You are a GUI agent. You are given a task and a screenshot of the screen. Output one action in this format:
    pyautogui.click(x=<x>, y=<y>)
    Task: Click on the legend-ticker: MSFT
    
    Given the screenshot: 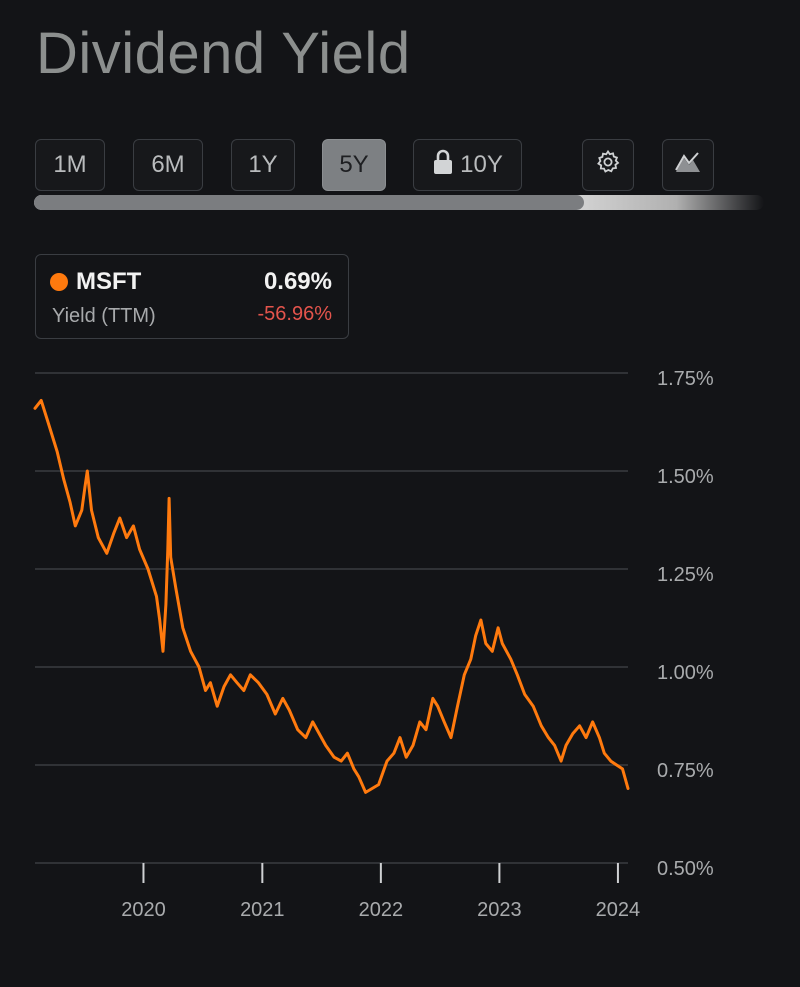 What is the action you would take?
    pyautogui.click(x=109, y=281)
    